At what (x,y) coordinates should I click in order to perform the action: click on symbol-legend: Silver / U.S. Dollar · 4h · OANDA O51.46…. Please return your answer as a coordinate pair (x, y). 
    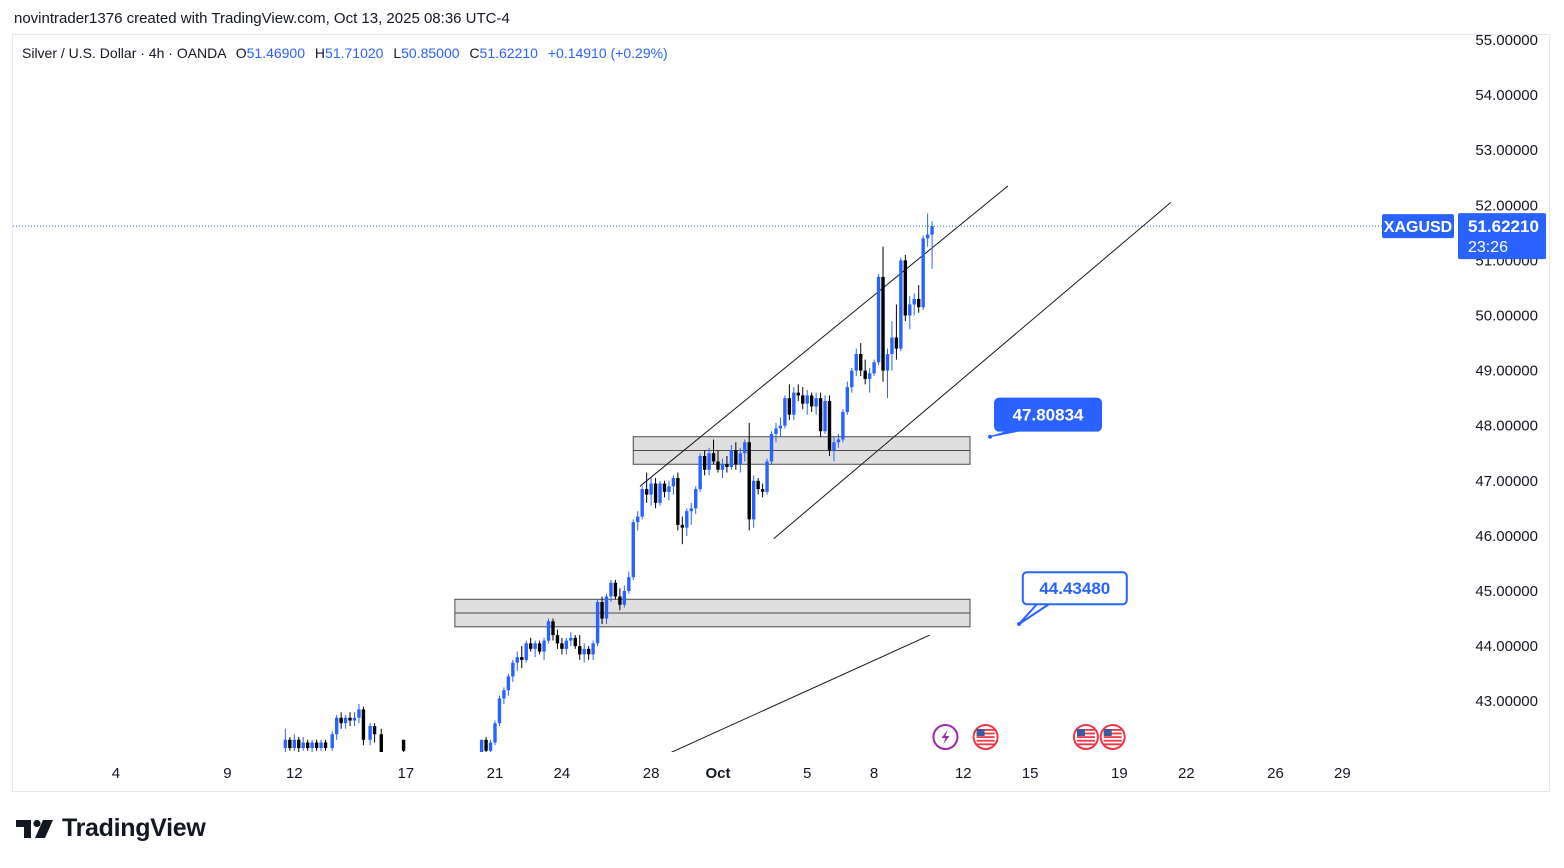
    Looking at the image, I should click on (345, 53).